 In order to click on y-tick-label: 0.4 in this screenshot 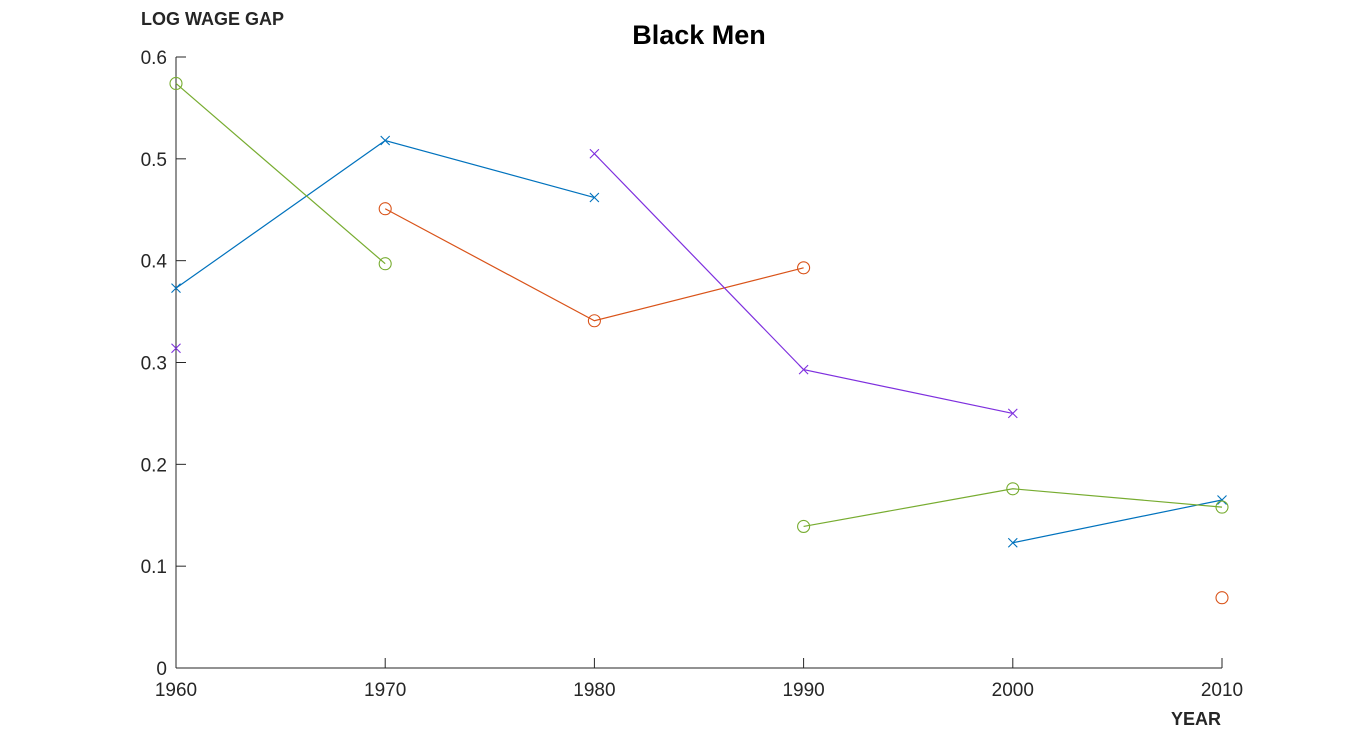, I will do `click(154, 262)`.